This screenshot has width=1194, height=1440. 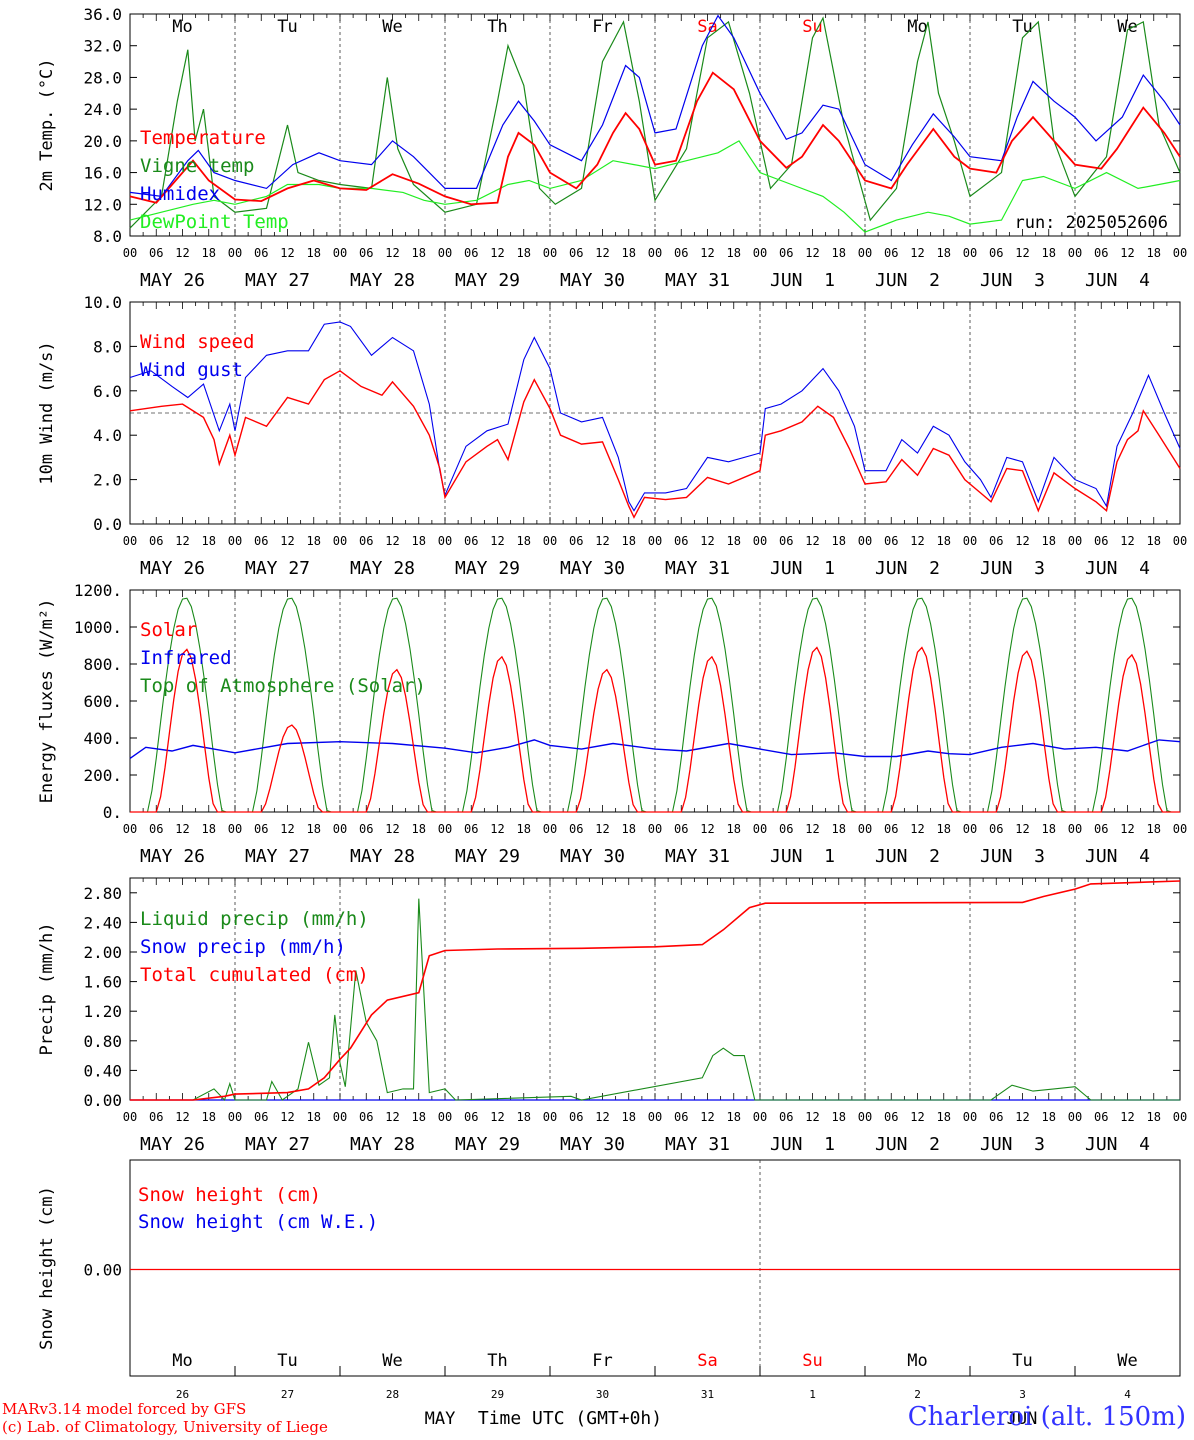 I want to click on legend-entry: Vigne temp, so click(x=197, y=166).